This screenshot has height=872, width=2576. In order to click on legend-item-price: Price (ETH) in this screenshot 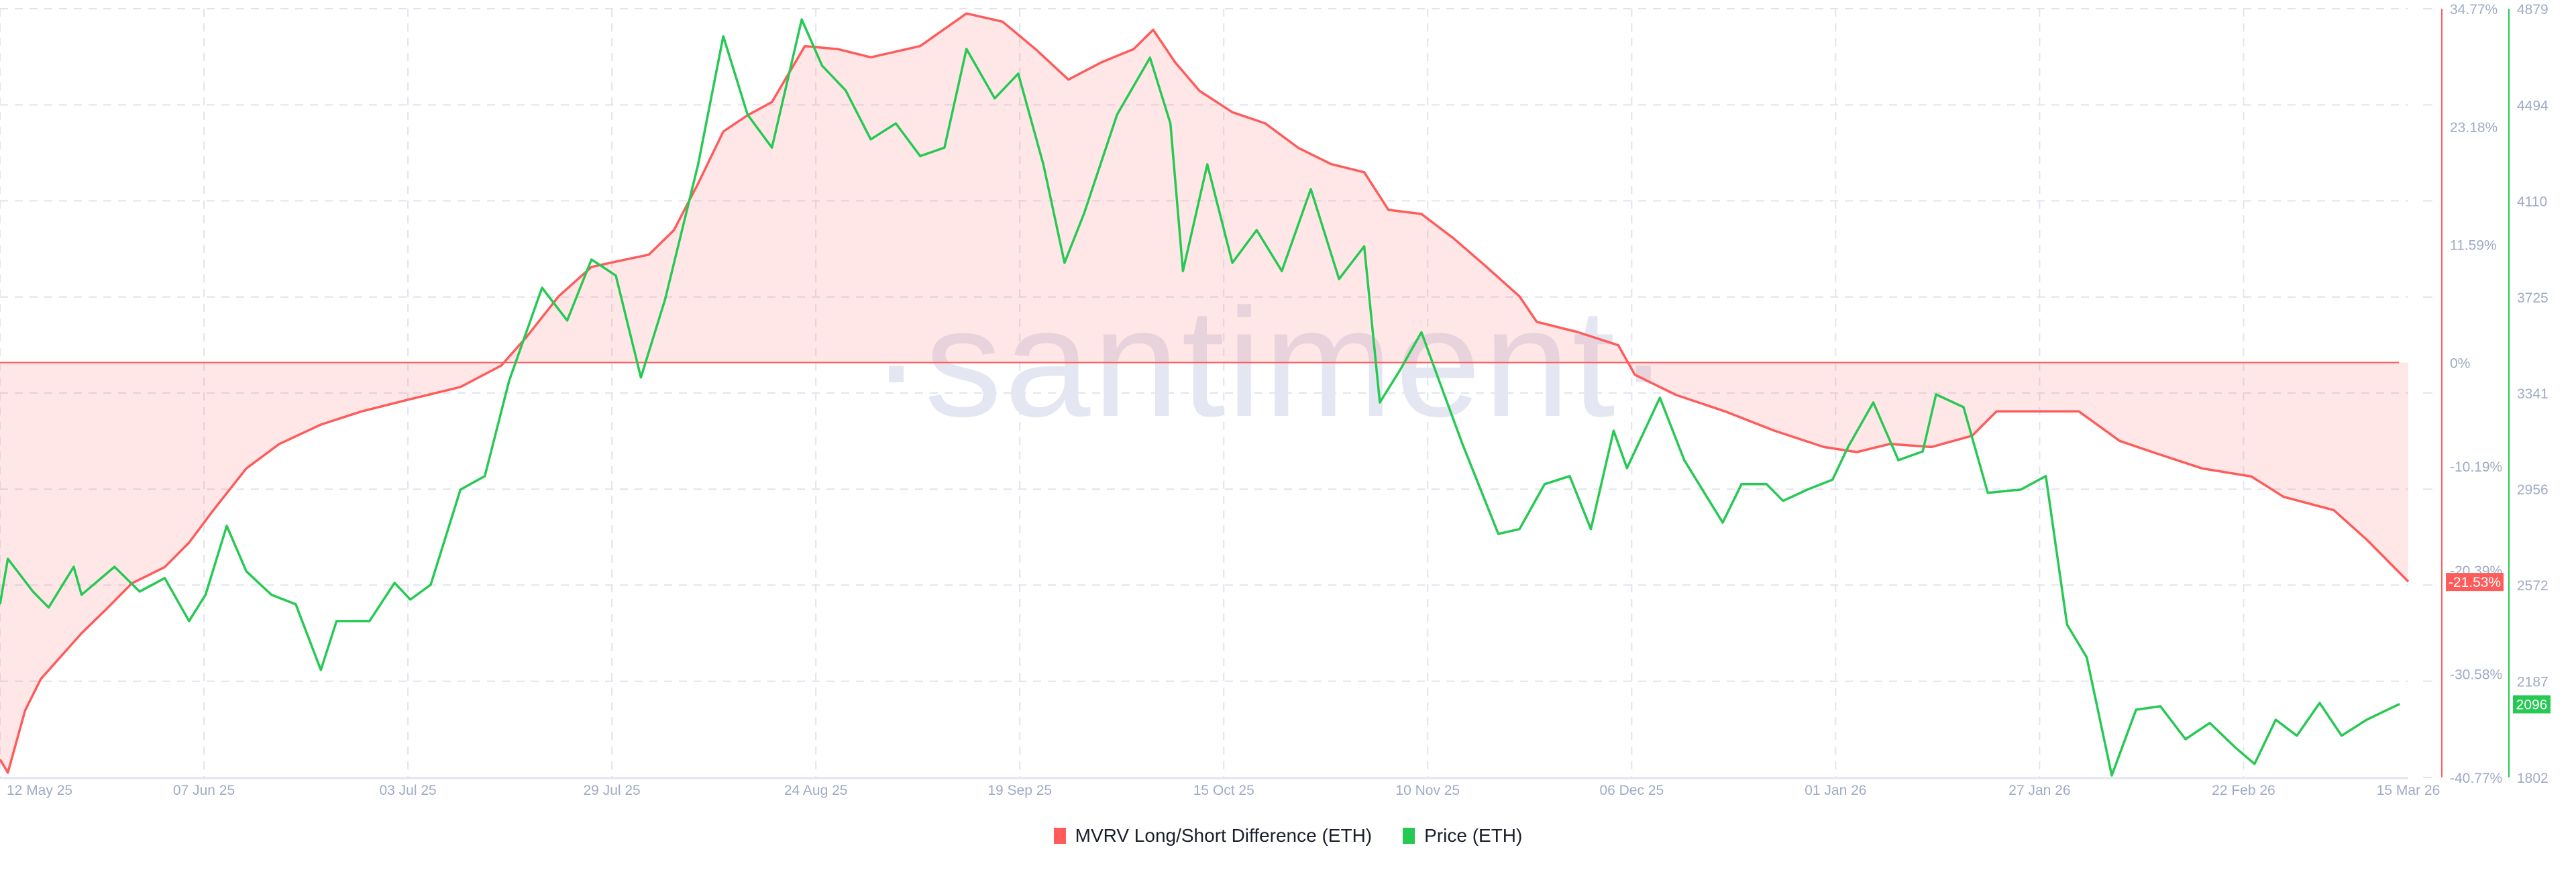, I will do `click(1462, 836)`.